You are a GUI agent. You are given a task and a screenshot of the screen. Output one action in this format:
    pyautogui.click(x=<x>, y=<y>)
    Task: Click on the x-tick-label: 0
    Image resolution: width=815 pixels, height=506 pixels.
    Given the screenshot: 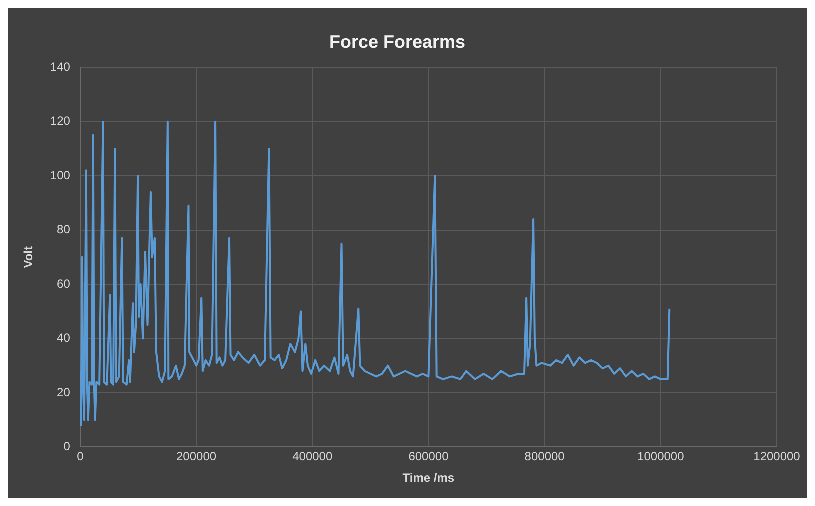 What is the action you would take?
    pyautogui.click(x=80, y=457)
    